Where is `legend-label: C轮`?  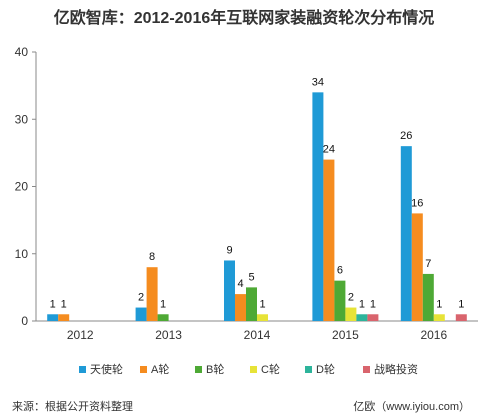 legend-label: C轮 is located at coordinates (270, 369).